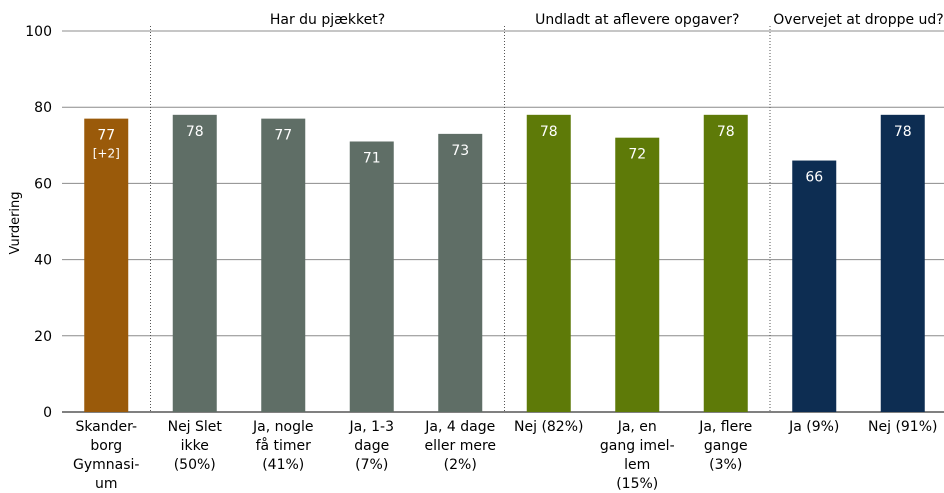 The height and width of the screenshot is (493, 944). I want to click on category-label: (41%), so click(283, 465).